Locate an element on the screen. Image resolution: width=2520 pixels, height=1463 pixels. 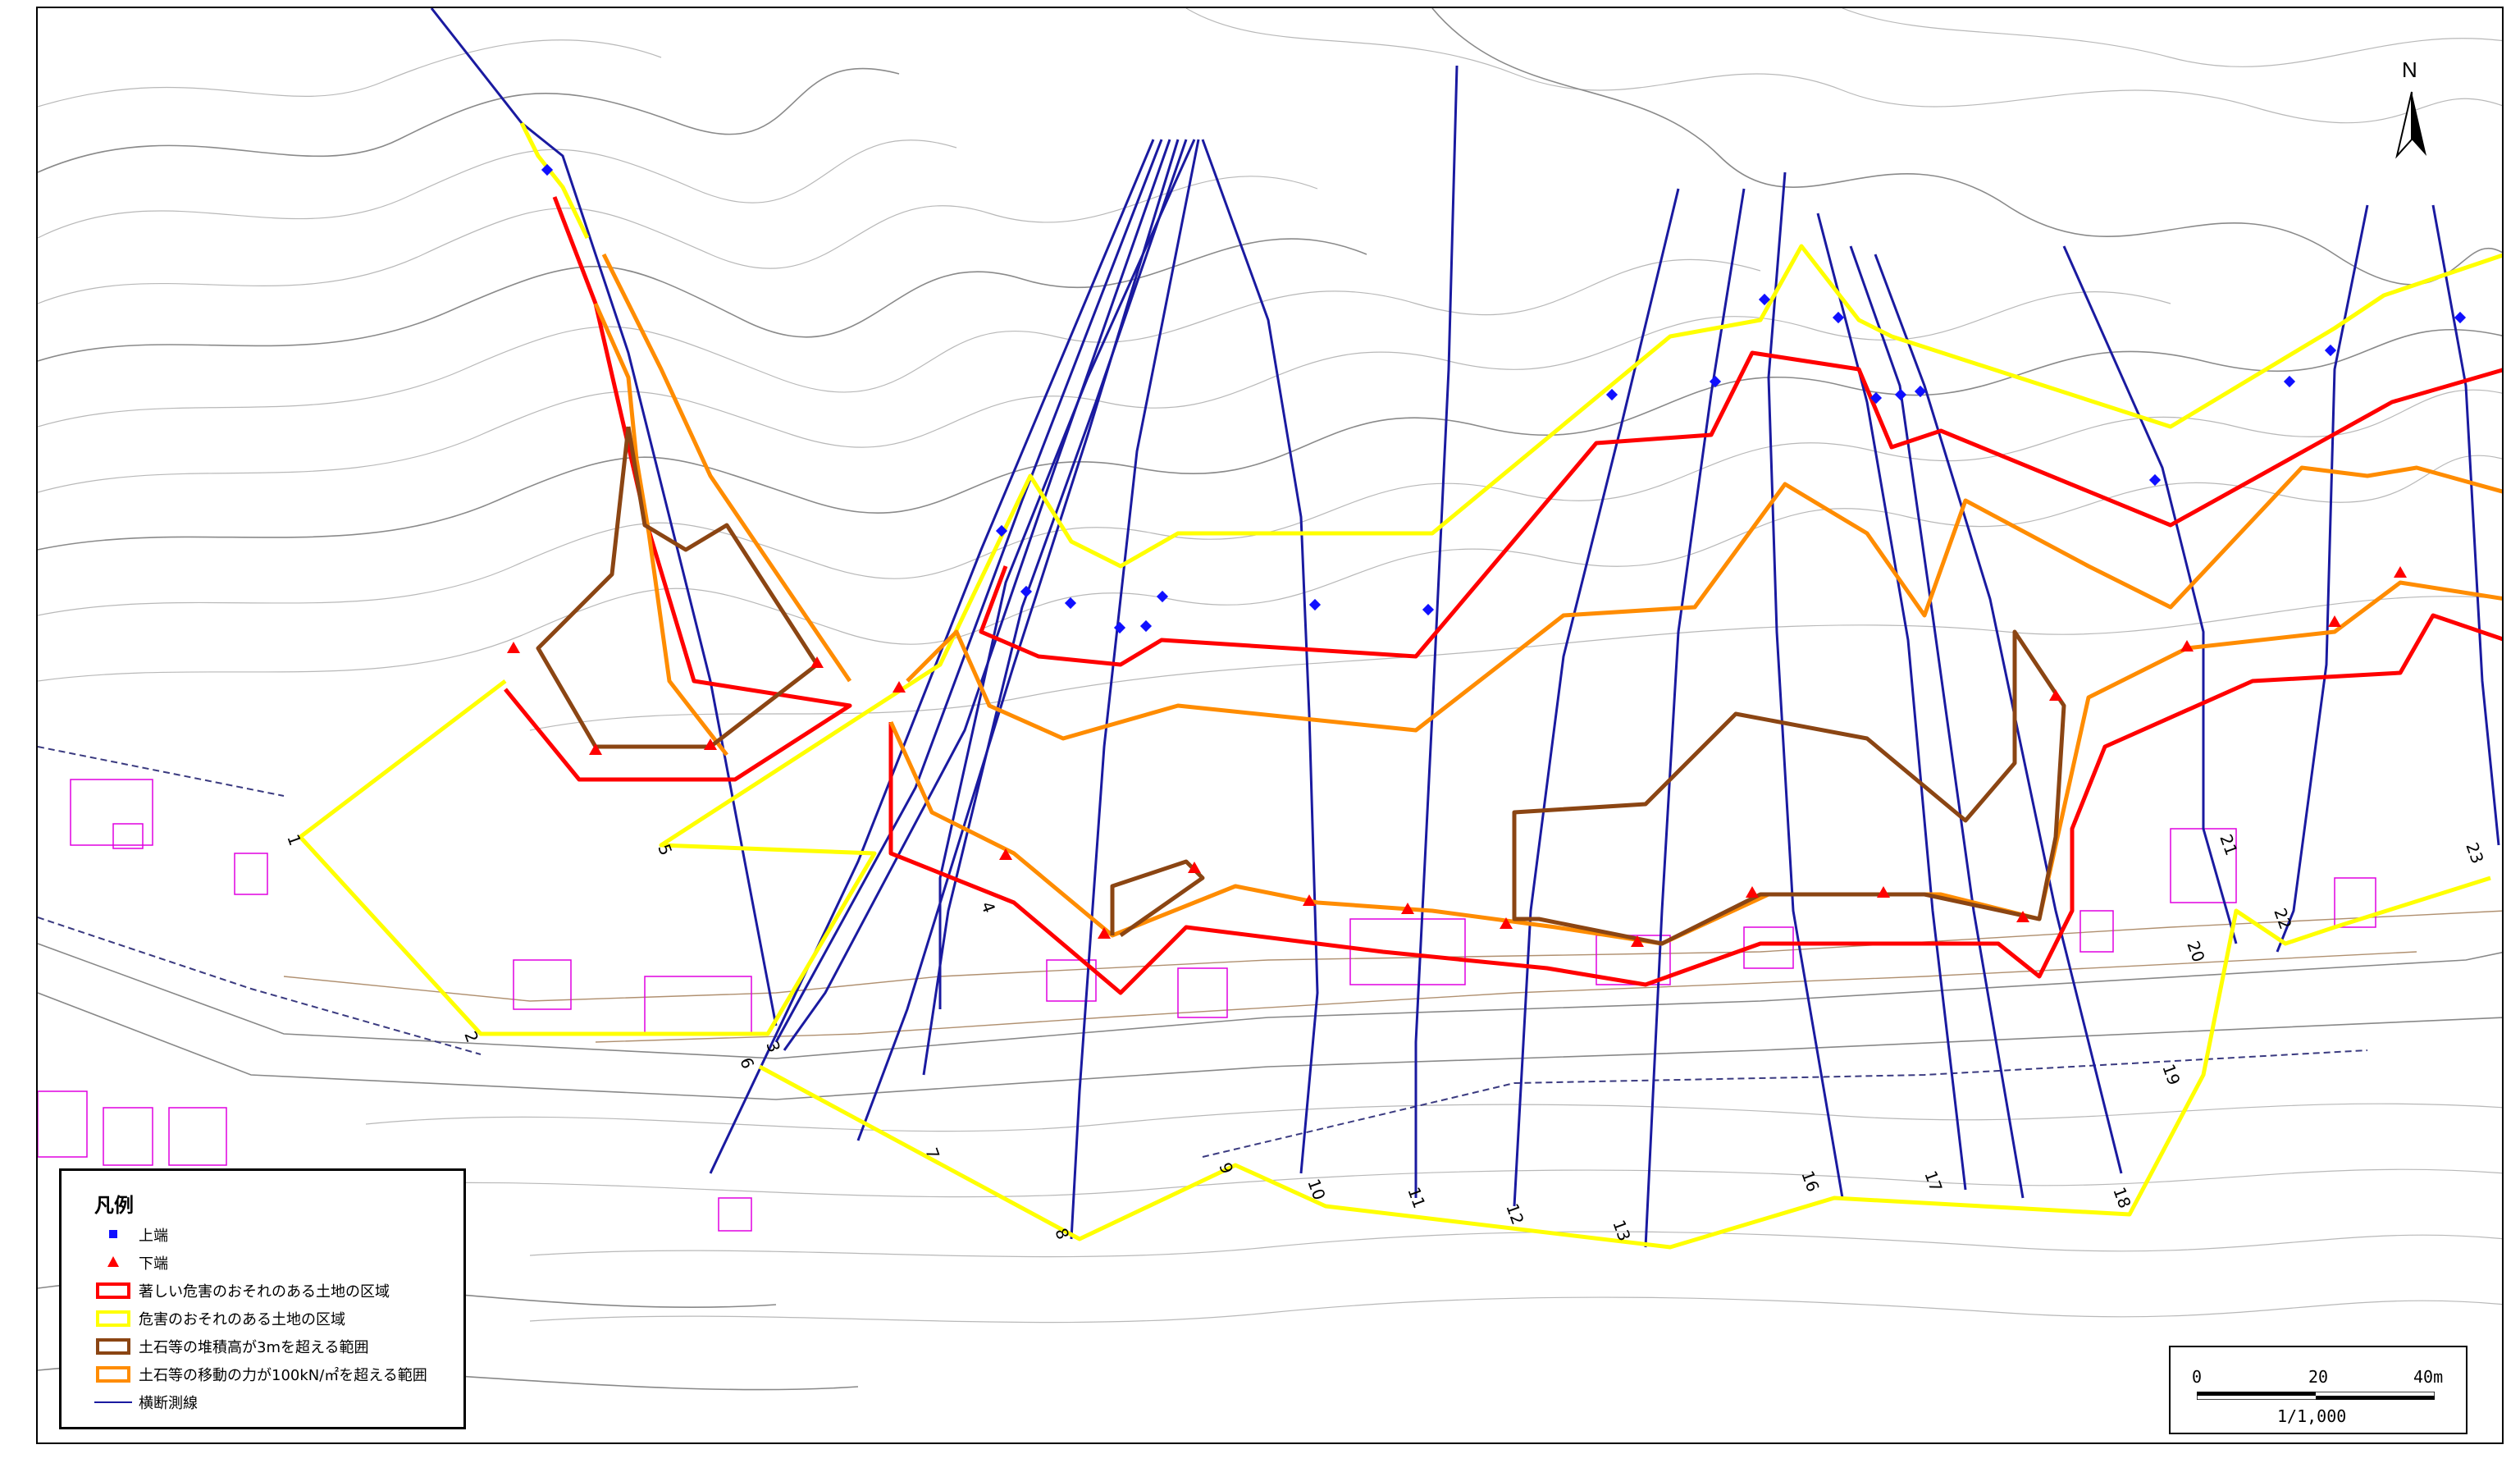
legend-item-red-zone: 著しい危害のおそれのある土地の区域 is located at coordinates (242, 1290).